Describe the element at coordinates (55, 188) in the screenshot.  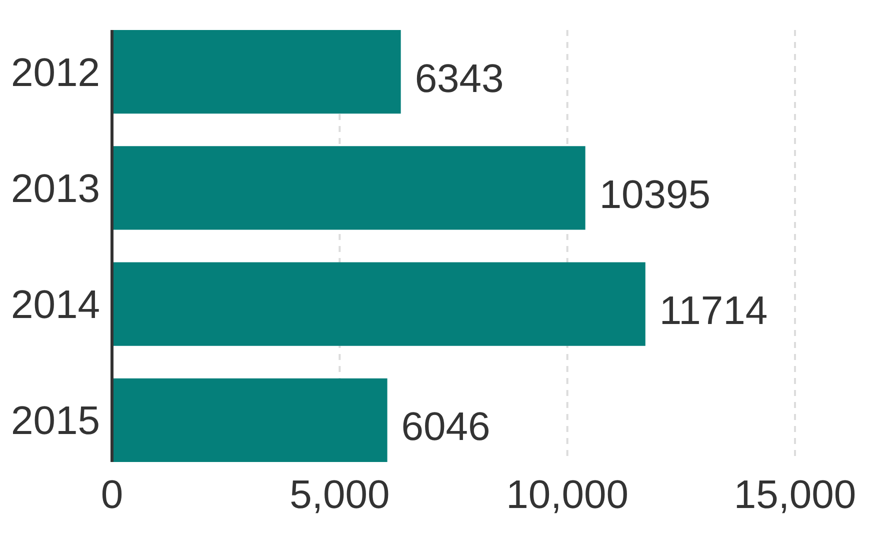
I see `y-tick-label: 2013` at that location.